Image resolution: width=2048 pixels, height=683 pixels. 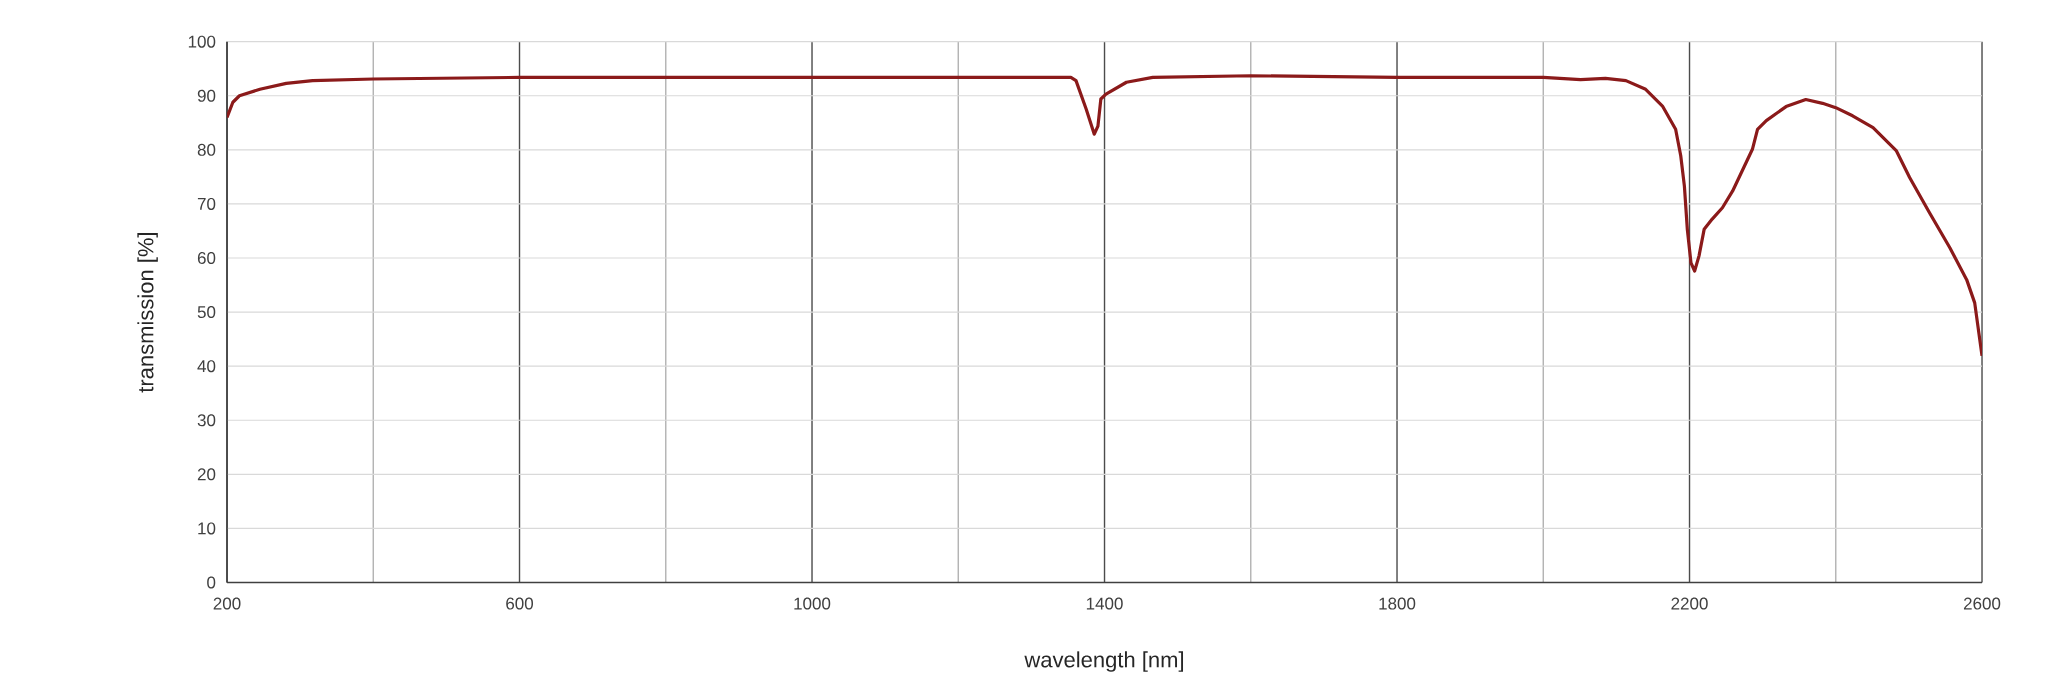 I want to click on y-tick-label: 20, so click(x=206, y=474).